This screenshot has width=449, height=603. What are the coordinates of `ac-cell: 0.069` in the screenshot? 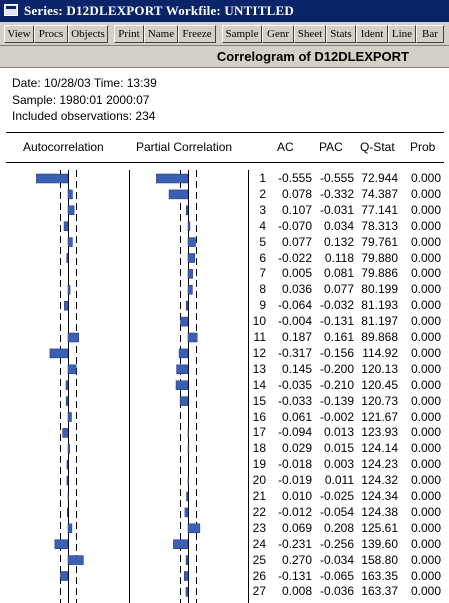 It's located at (296, 527).